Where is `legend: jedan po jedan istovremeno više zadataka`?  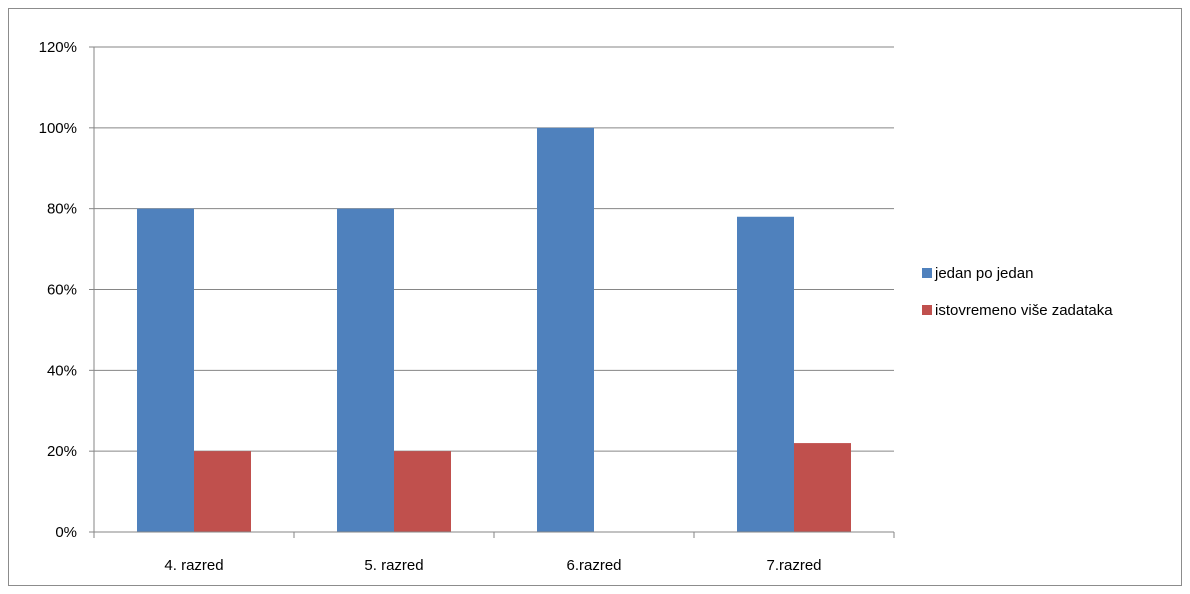 legend: jedan po jedan istovremeno više zadataka is located at coordinates (1017, 292).